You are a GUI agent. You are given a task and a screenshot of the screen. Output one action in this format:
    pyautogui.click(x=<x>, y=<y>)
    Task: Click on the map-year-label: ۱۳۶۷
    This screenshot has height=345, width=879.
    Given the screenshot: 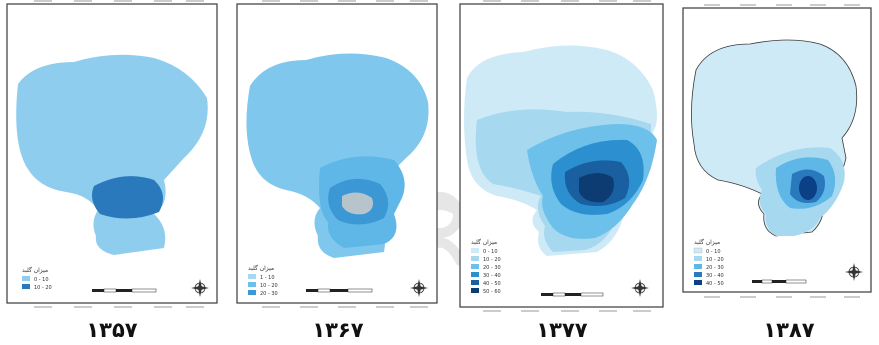 What is the action you would take?
    pyautogui.click(x=338, y=330)
    